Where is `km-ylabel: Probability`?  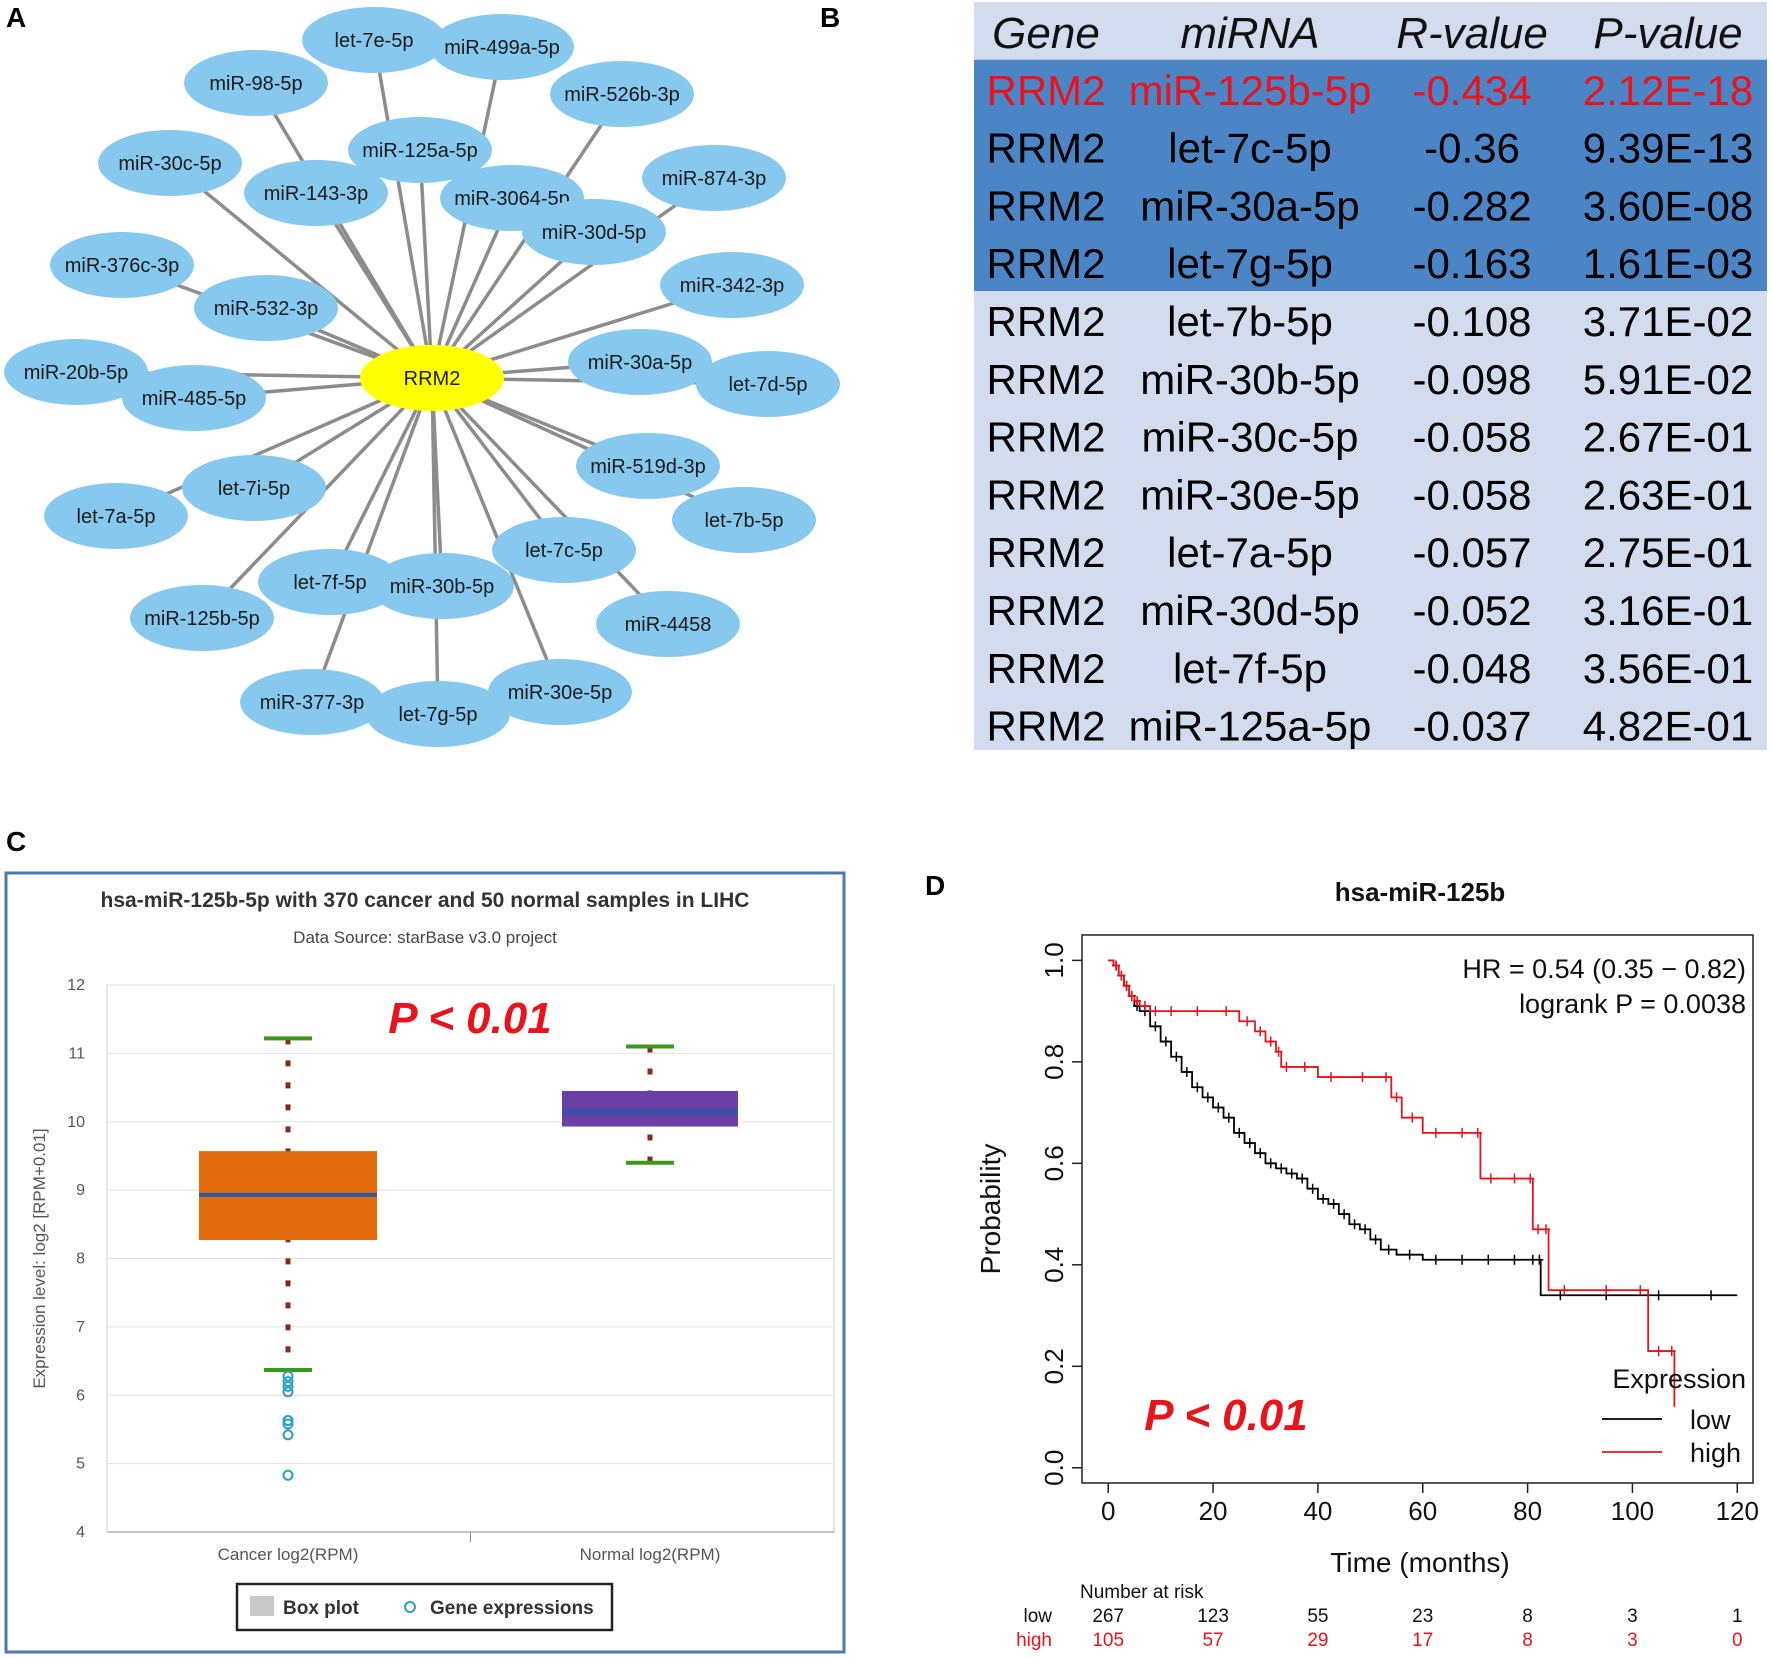
km-ylabel: Probability is located at coordinates (990, 1209).